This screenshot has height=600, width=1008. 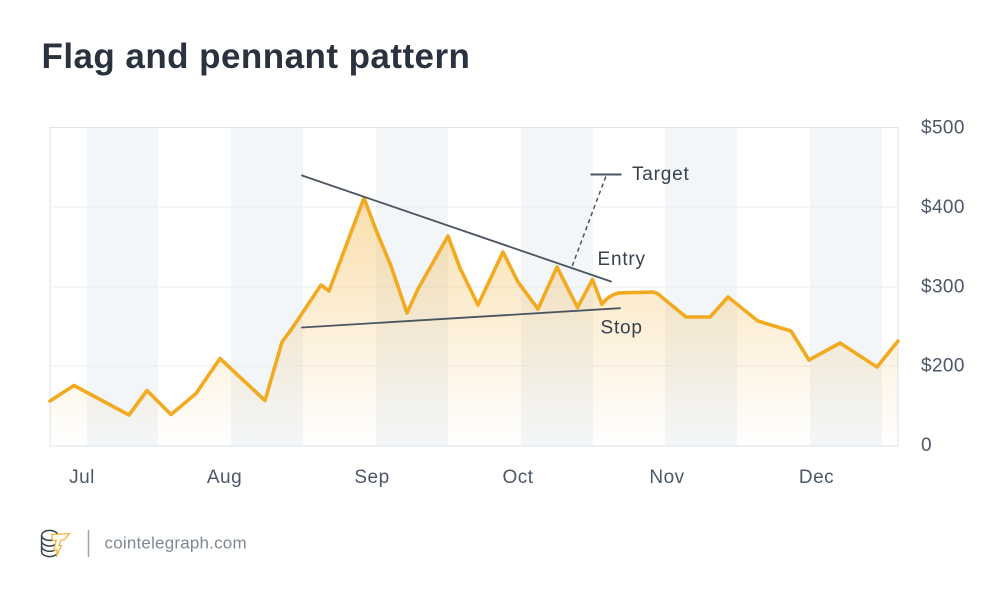 I want to click on svg-text: Nov, so click(x=666, y=477).